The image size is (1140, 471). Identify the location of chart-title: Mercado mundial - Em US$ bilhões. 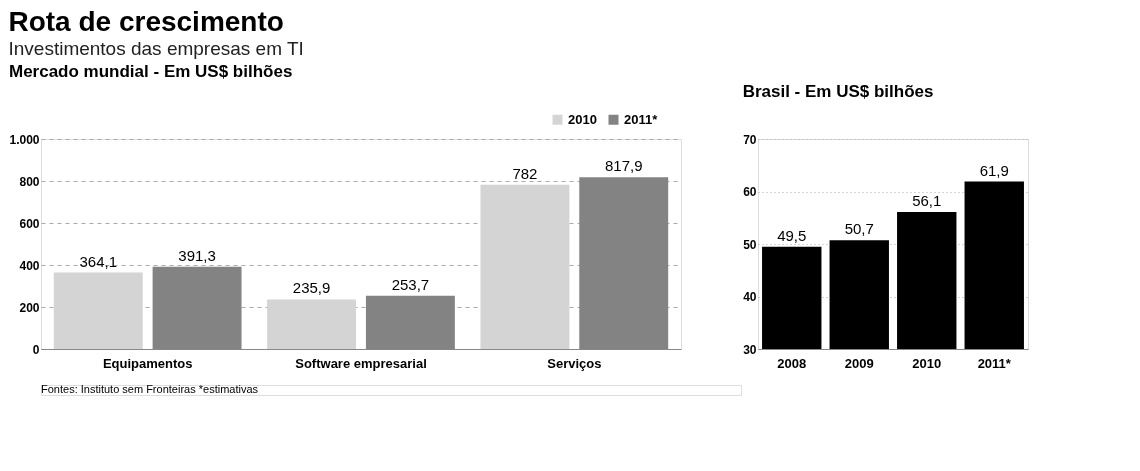
(150, 71).